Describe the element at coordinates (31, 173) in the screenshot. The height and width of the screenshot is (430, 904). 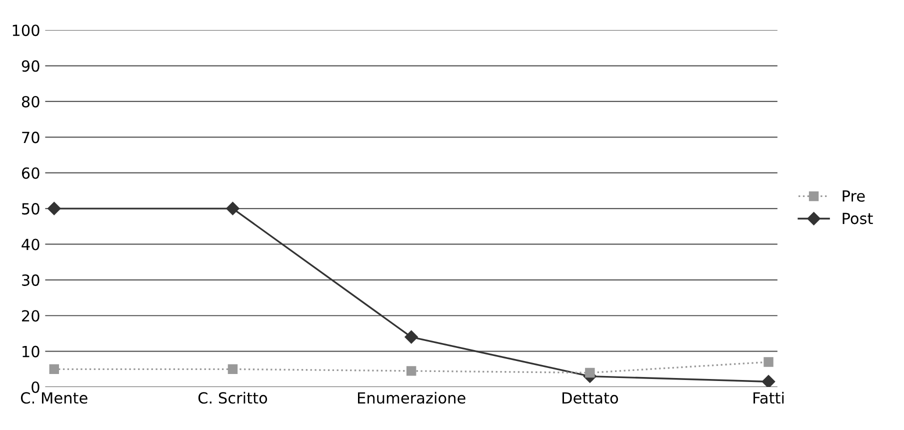
I see `y-tick-label: 60` at that location.